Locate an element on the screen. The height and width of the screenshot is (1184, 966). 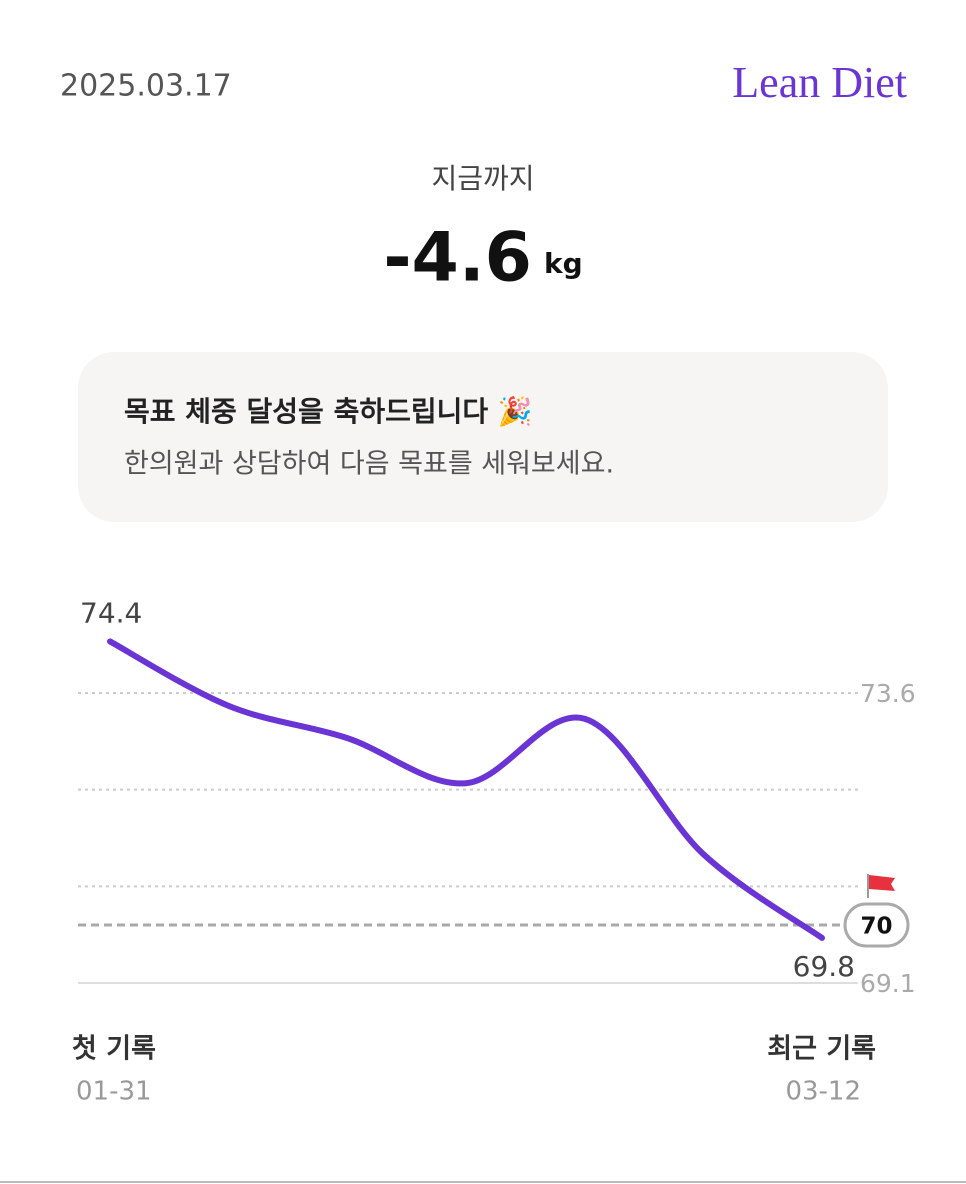
summary-unit: kg is located at coordinates (563, 263).